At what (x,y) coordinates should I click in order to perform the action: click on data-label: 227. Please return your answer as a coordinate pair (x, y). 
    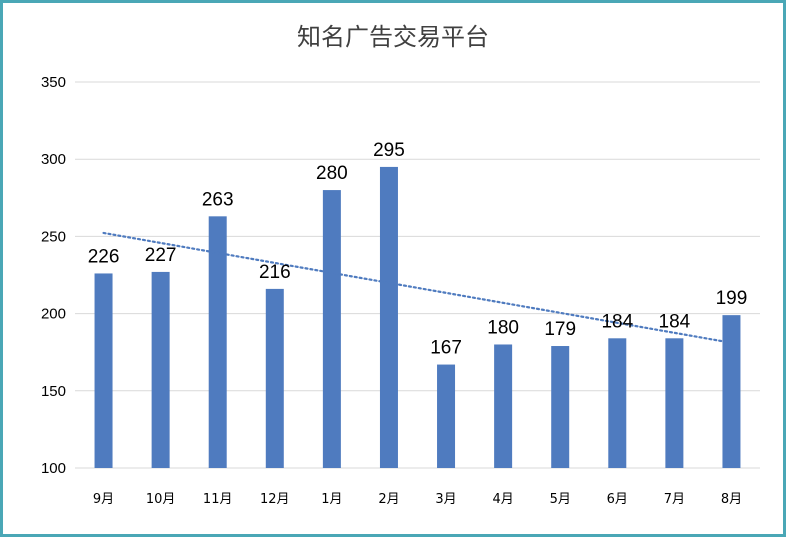
    Looking at the image, I should click on (161, 255).